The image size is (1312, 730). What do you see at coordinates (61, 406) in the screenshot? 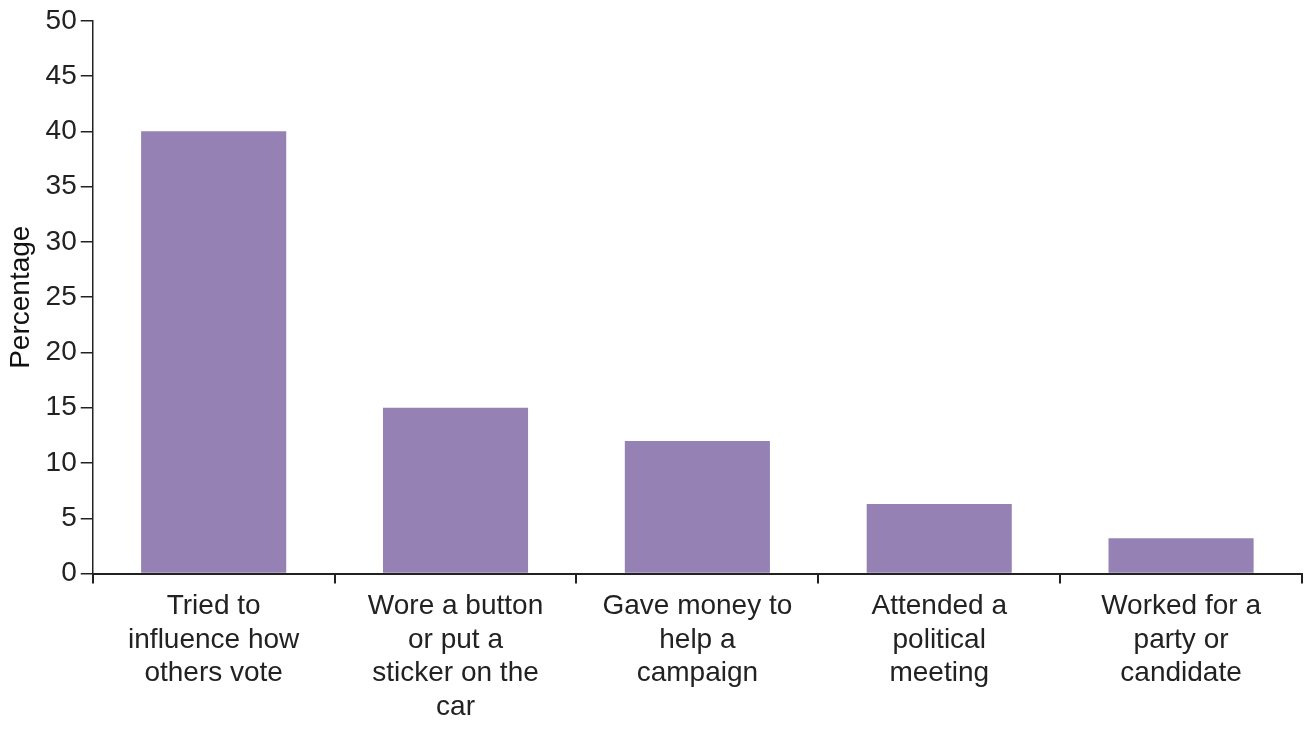
I see `y-tick-label: 15` at bounding box center [61, 406].